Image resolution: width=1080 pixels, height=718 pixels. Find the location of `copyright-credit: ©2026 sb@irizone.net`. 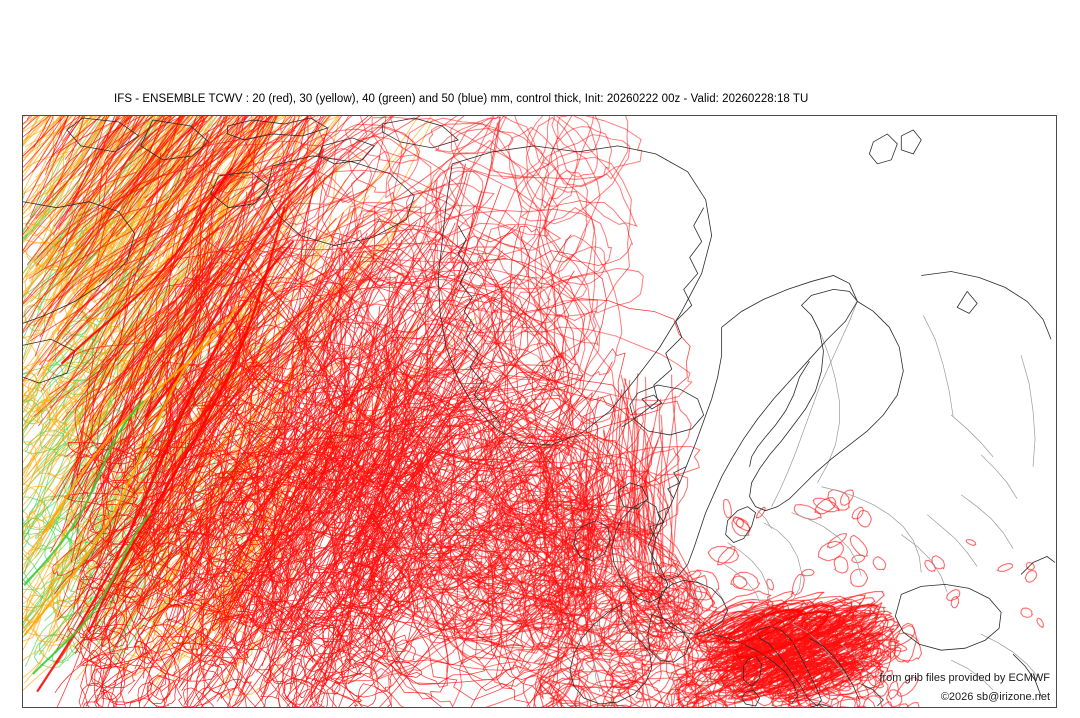

copyright-credit: ©2026 sb@irizone.net is located at coordinates (995, 697).